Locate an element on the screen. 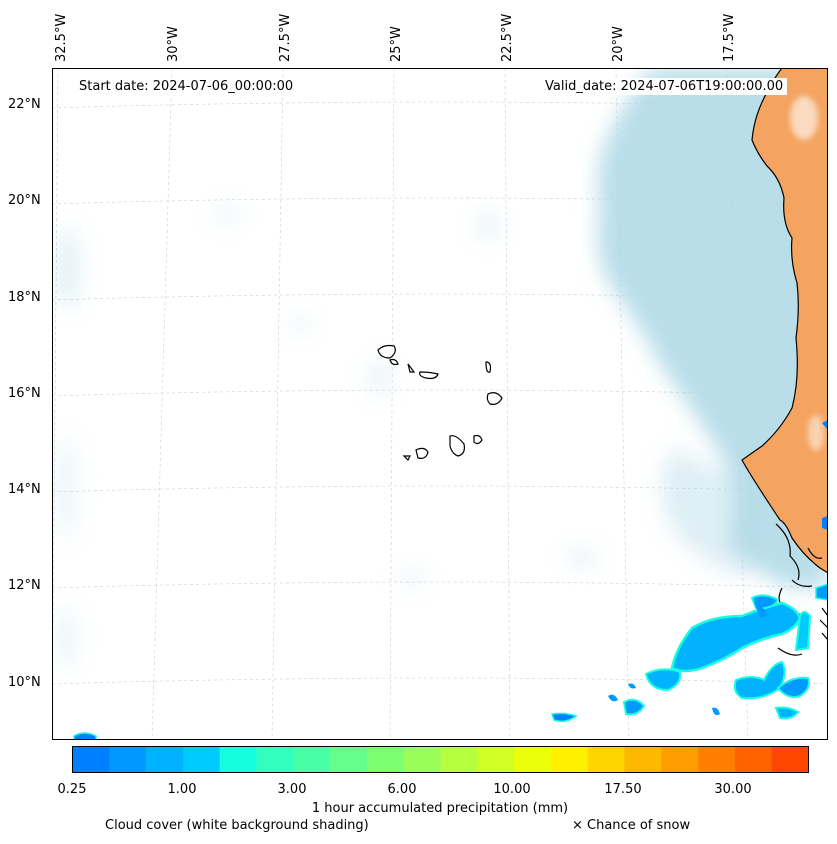  colorbar-title: 1 hour accumulated precipitation (mm) is located at coordinates (440, 808).